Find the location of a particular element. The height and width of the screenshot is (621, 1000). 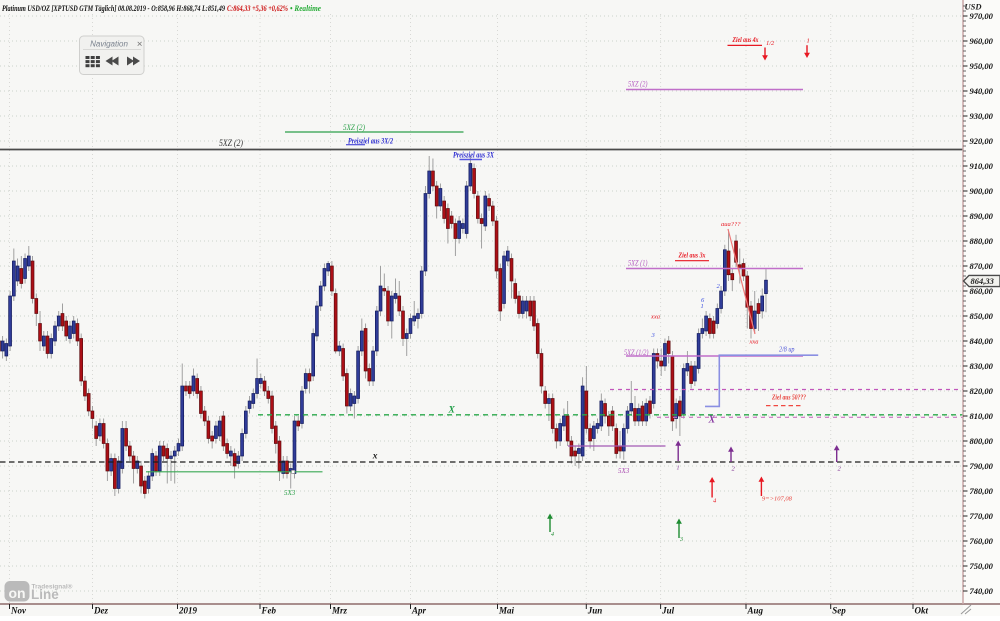

svg-text: 960,00 is located at coordinates (982, 41).